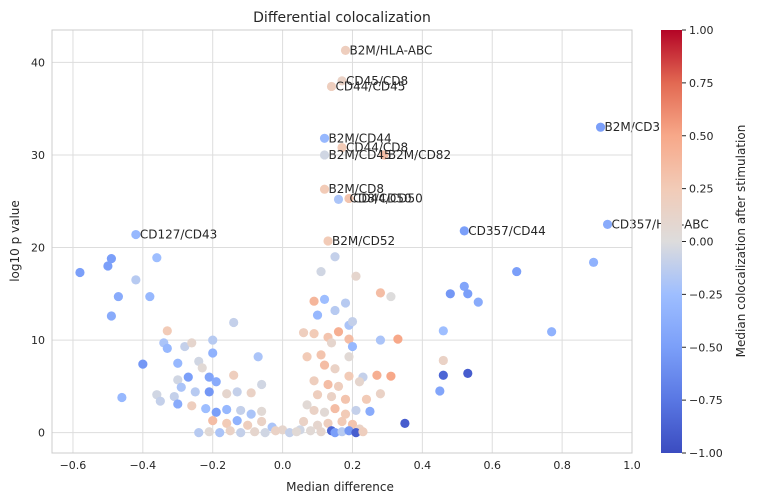  I want to click on y-tick-label: 20, so click(38, 248).